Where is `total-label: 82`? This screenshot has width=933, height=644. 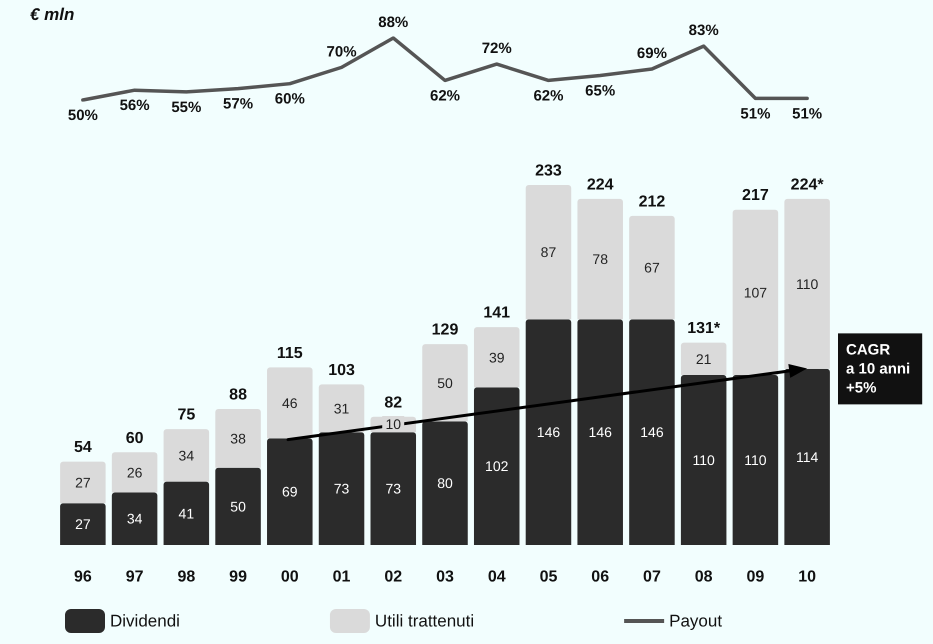
total-label: 82 is located at coordinates (393, 403).